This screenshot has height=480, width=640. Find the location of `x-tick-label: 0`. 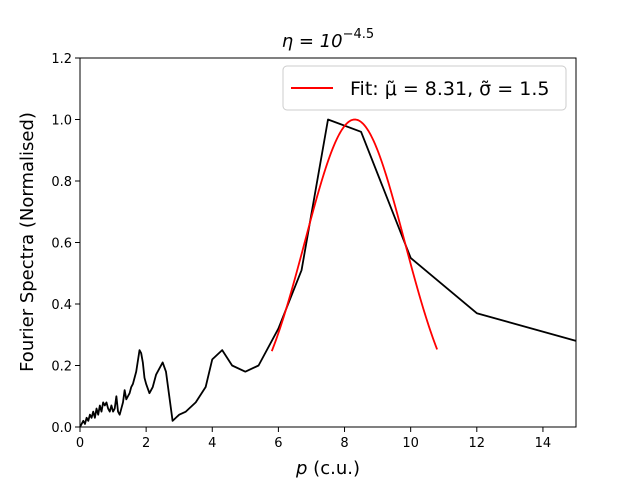

x-tick-label: 0 is located at coordinates (80, 443).